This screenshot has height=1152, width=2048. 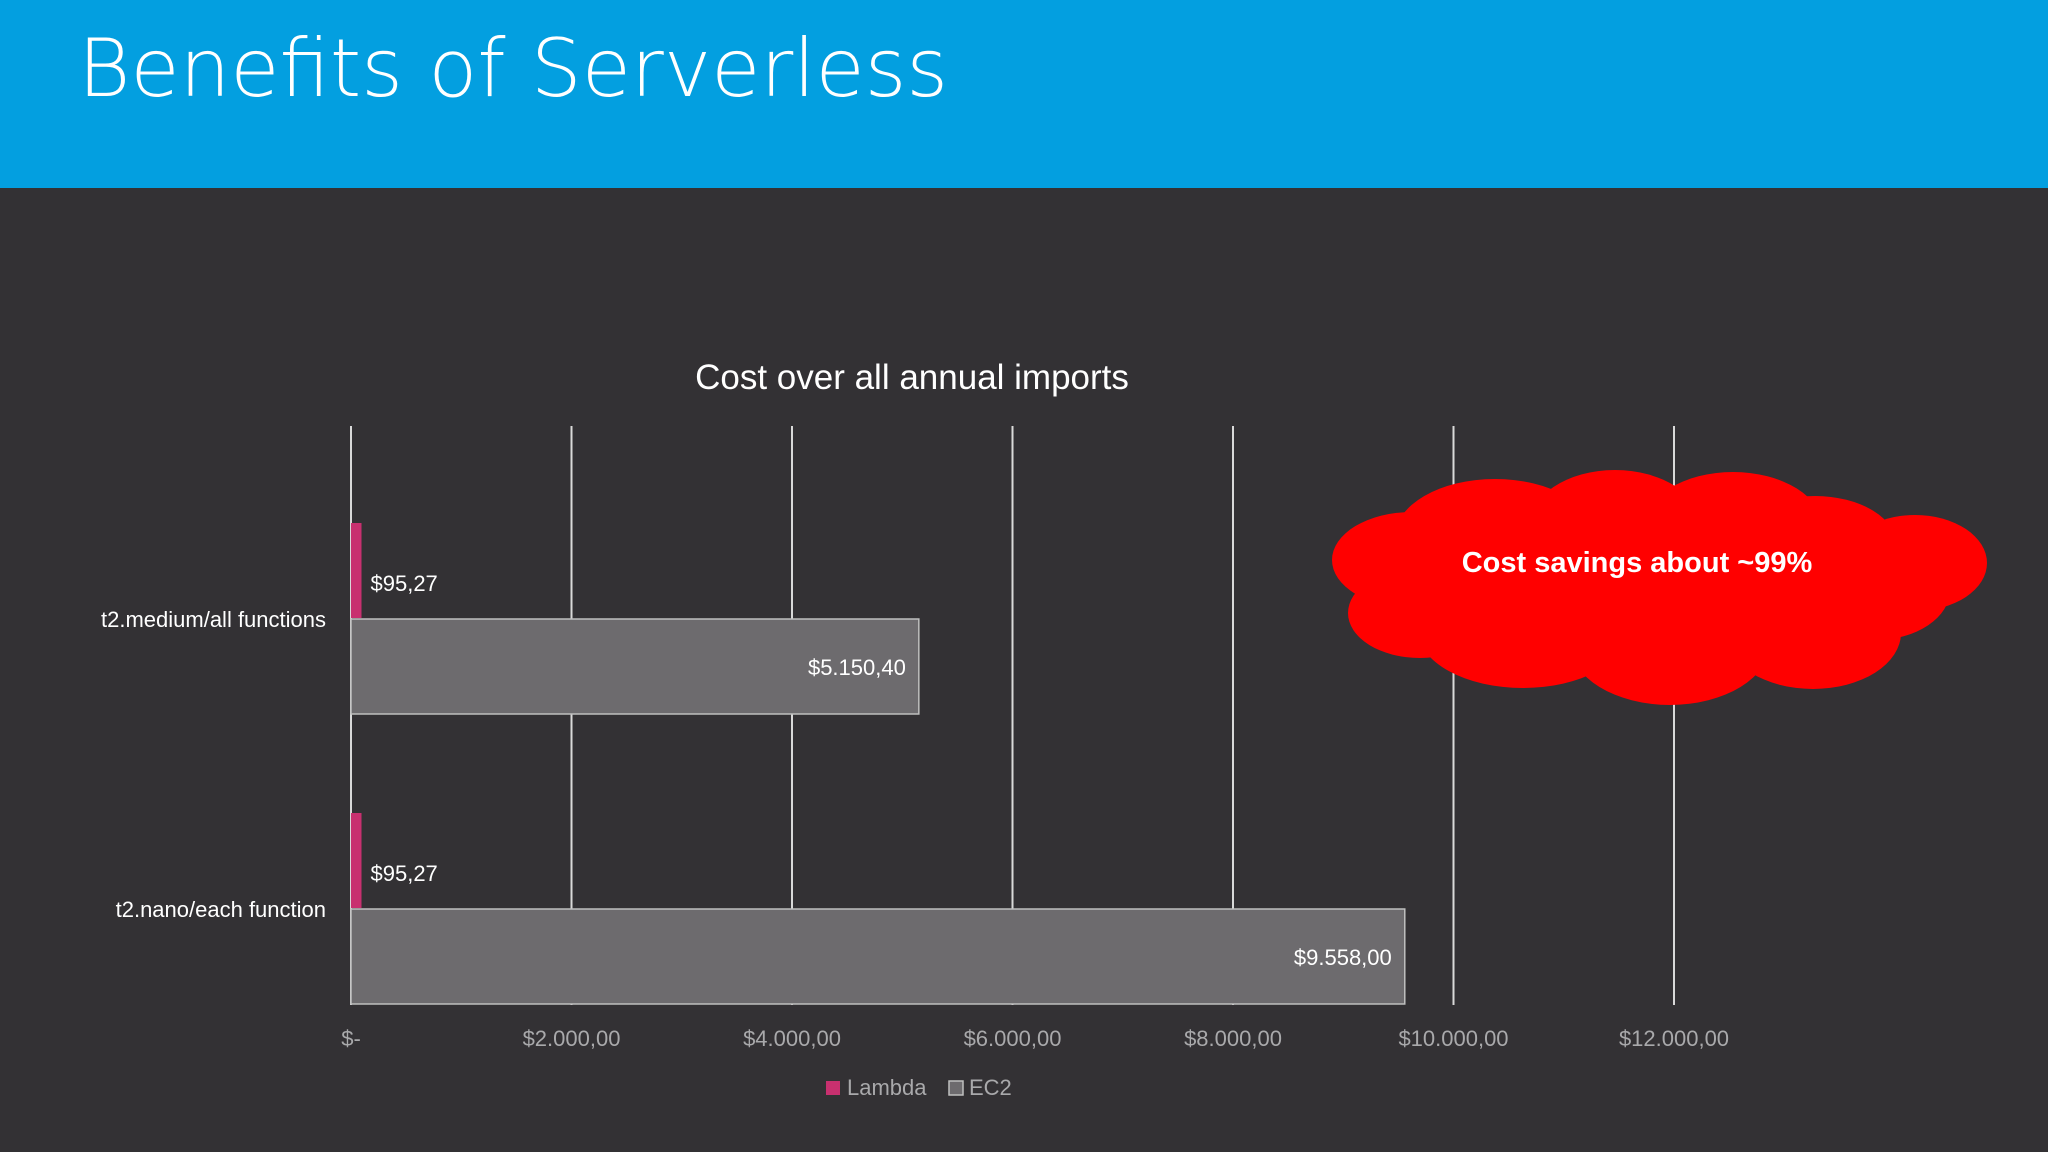 I want to click on legend-swatch-ec2, so click(x=956, y=1088).